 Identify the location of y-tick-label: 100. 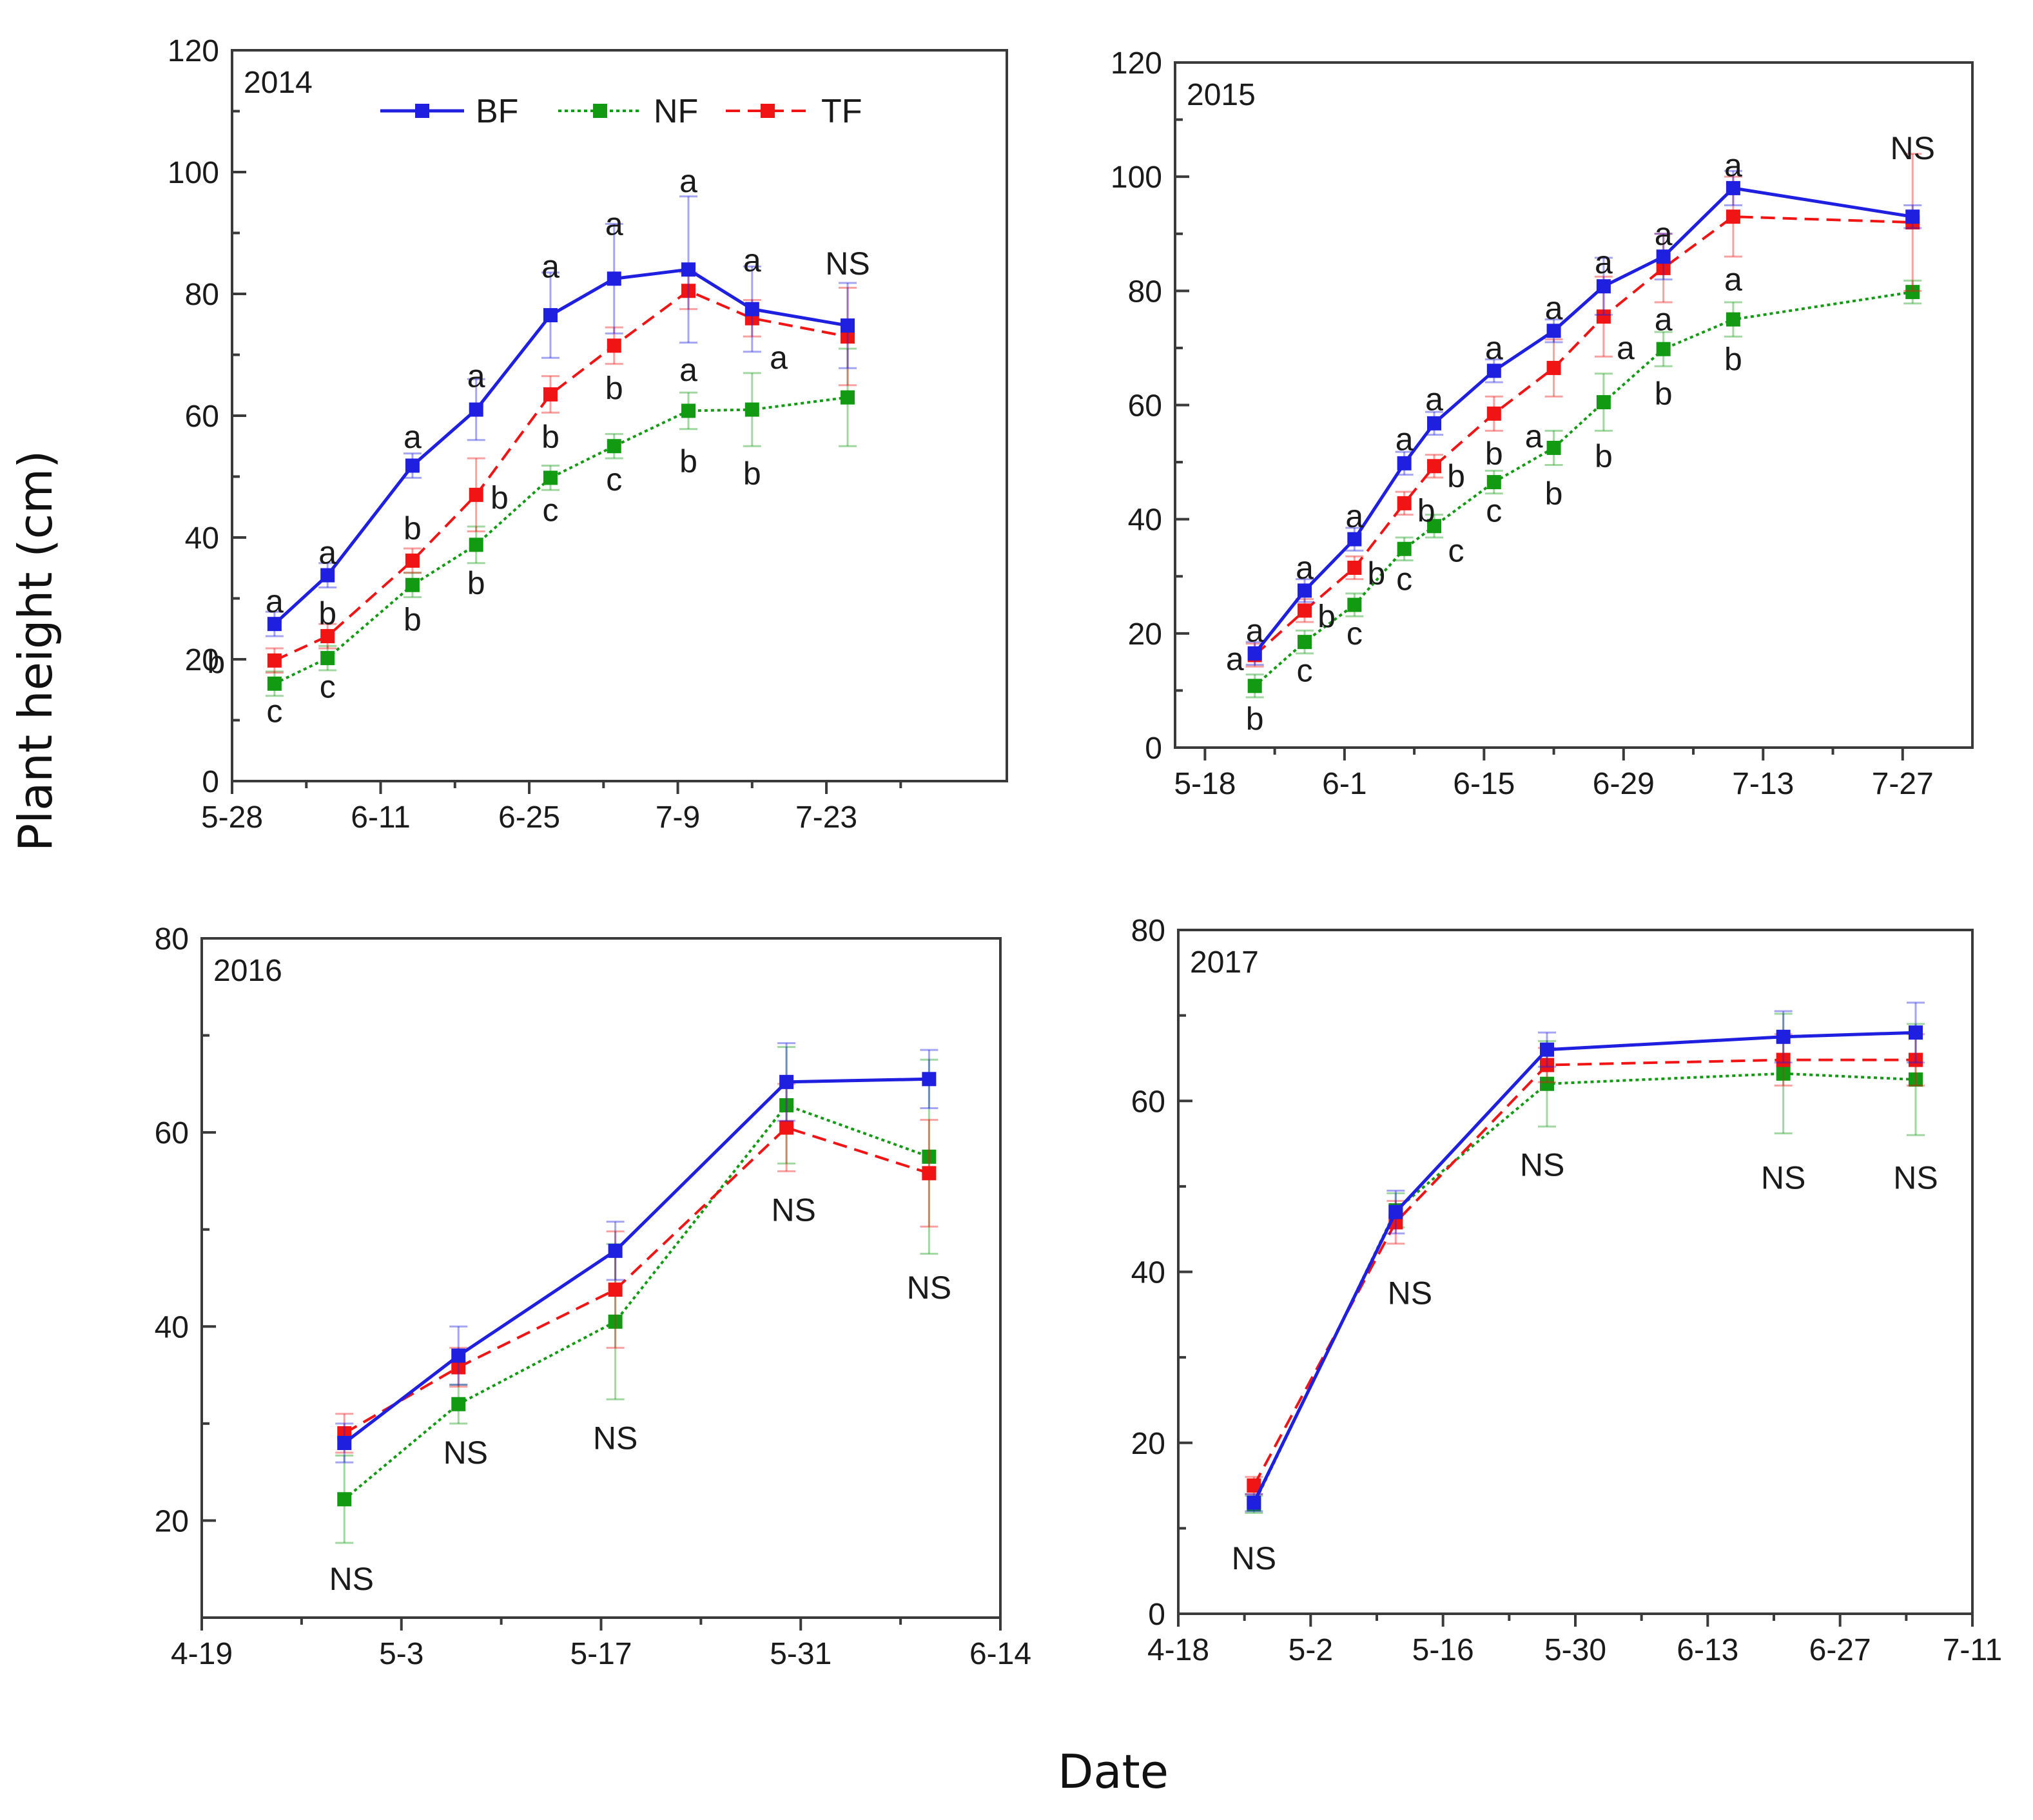
(194, 173).